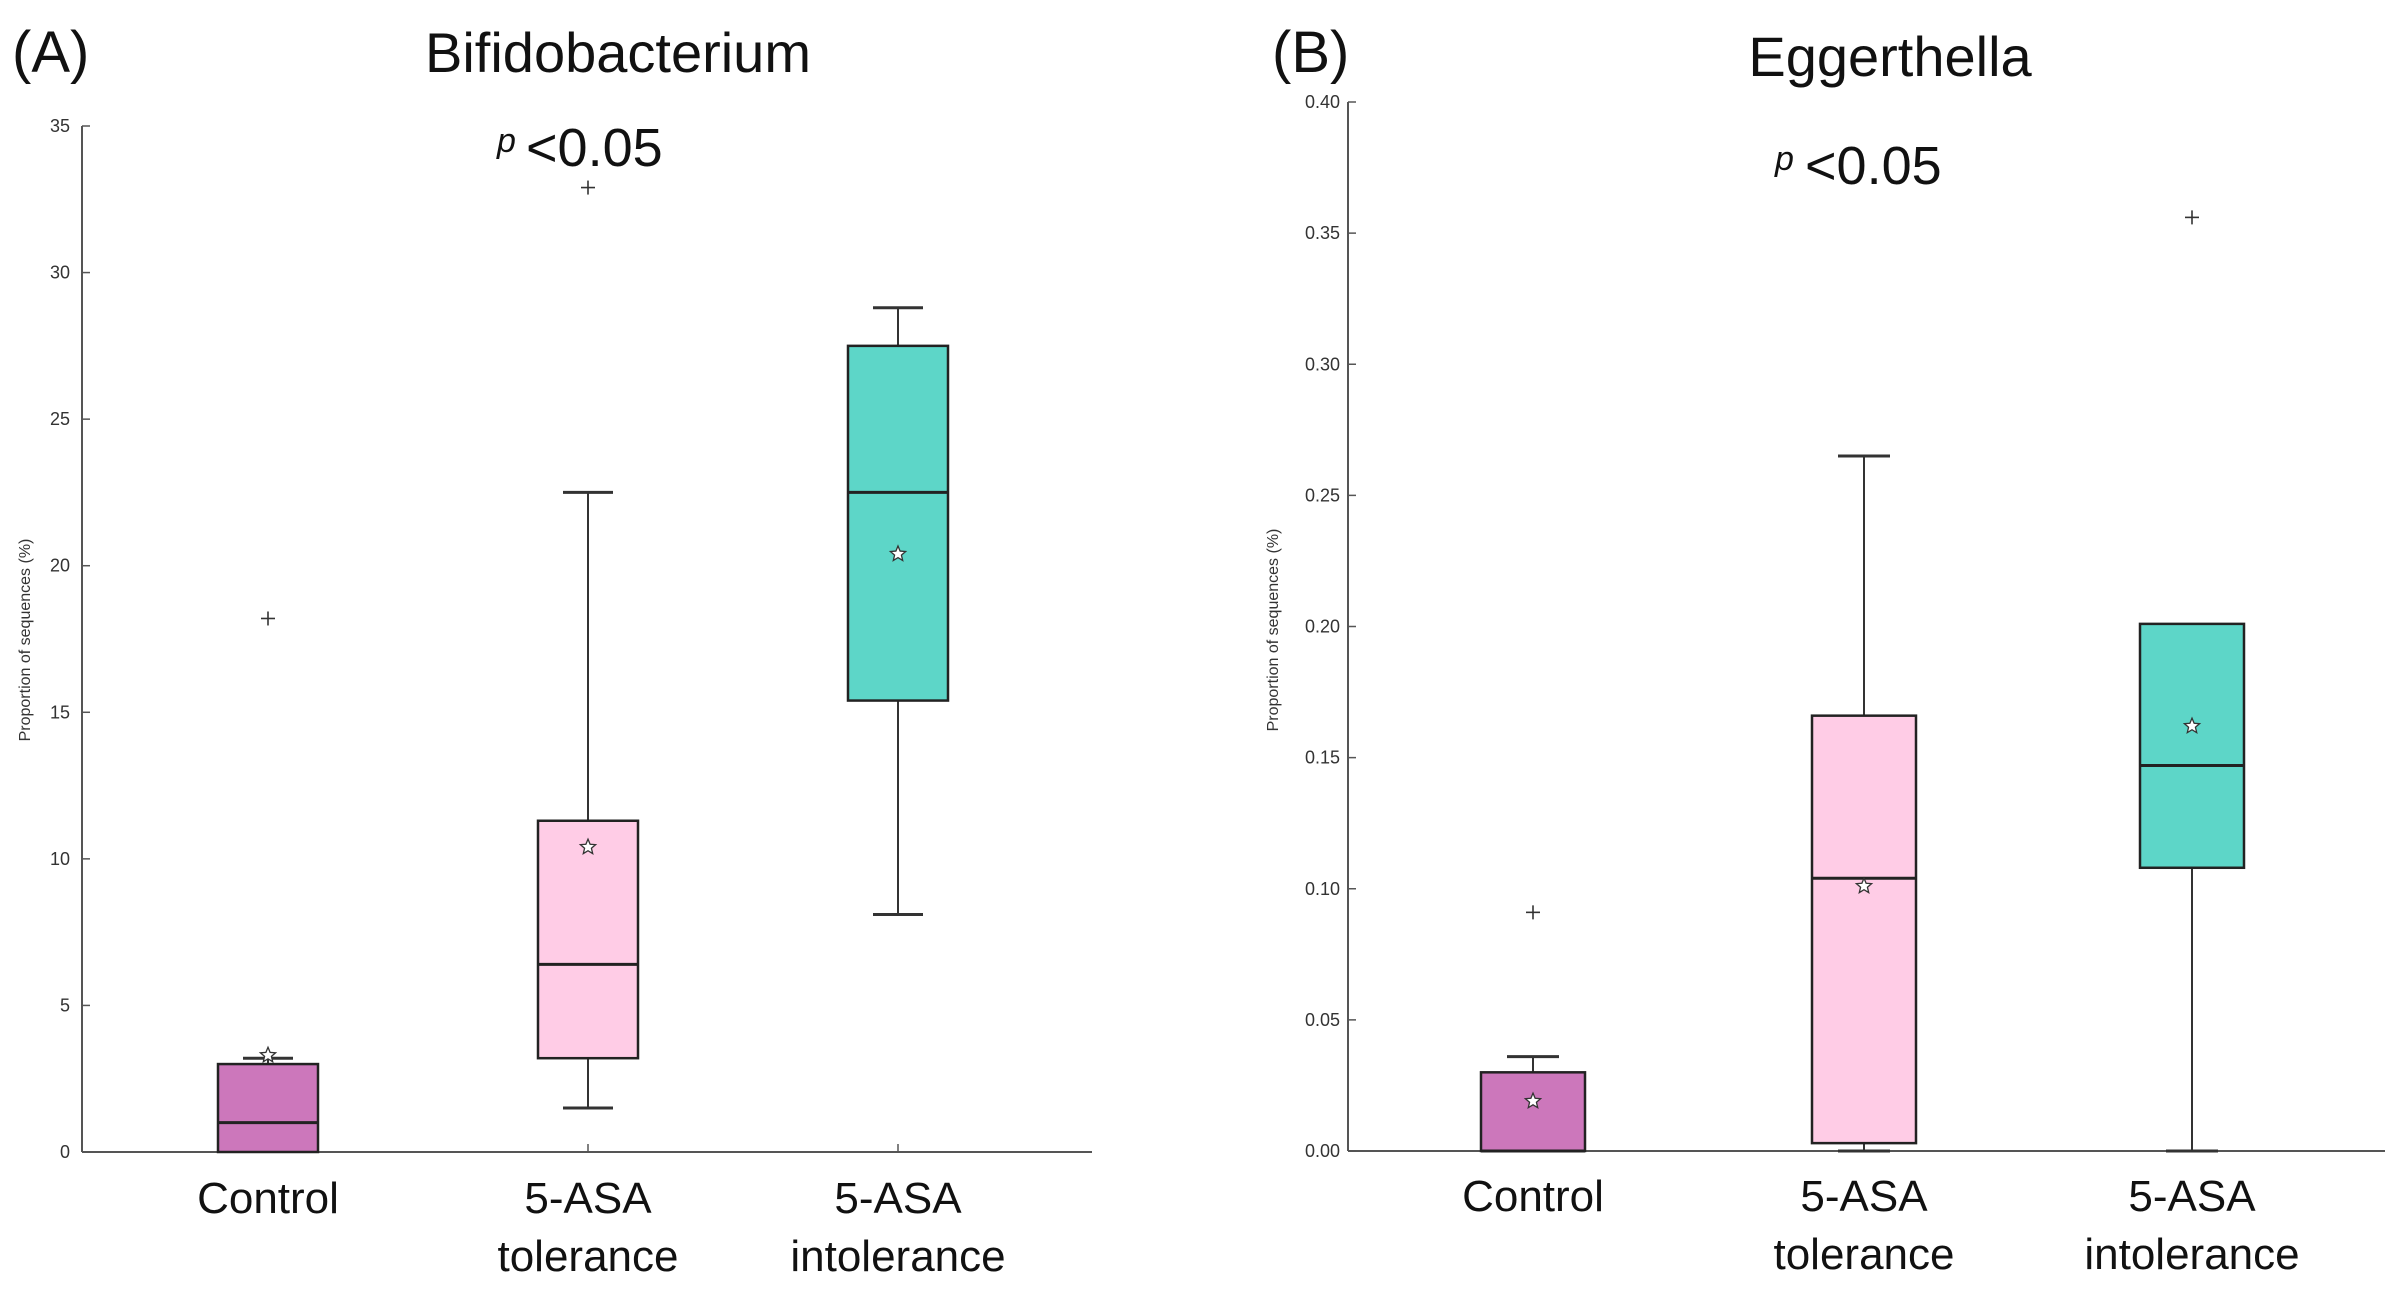  Describe the element at coordinates (1322, 364) in the screenshot. I see `y-tick-label: 0.30` at that location.